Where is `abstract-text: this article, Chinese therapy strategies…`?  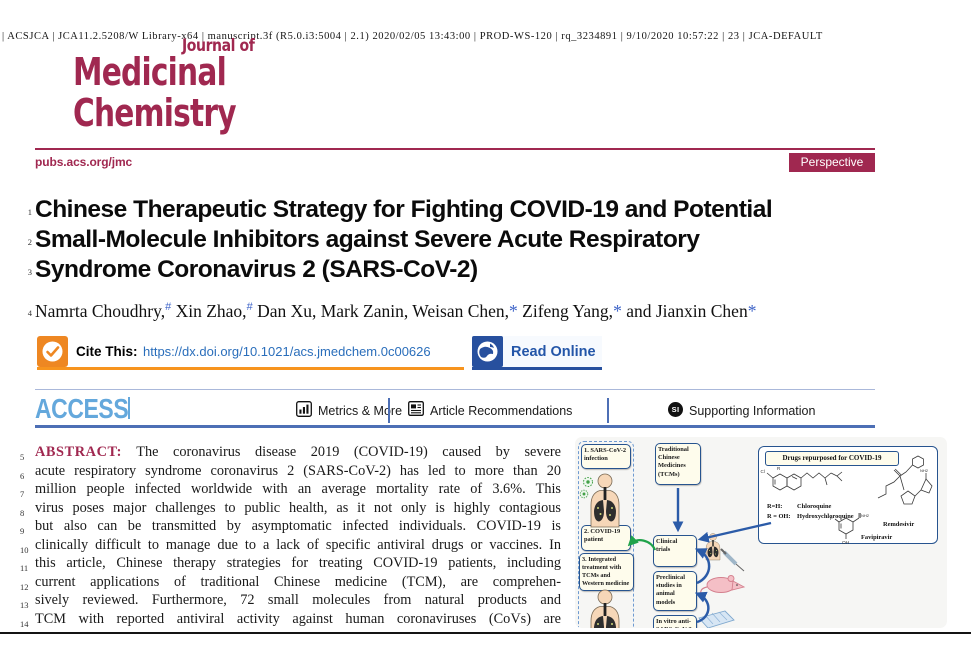 abstract-text: this article, Chinese therapy strategies… is located at coordinates (298, 563).